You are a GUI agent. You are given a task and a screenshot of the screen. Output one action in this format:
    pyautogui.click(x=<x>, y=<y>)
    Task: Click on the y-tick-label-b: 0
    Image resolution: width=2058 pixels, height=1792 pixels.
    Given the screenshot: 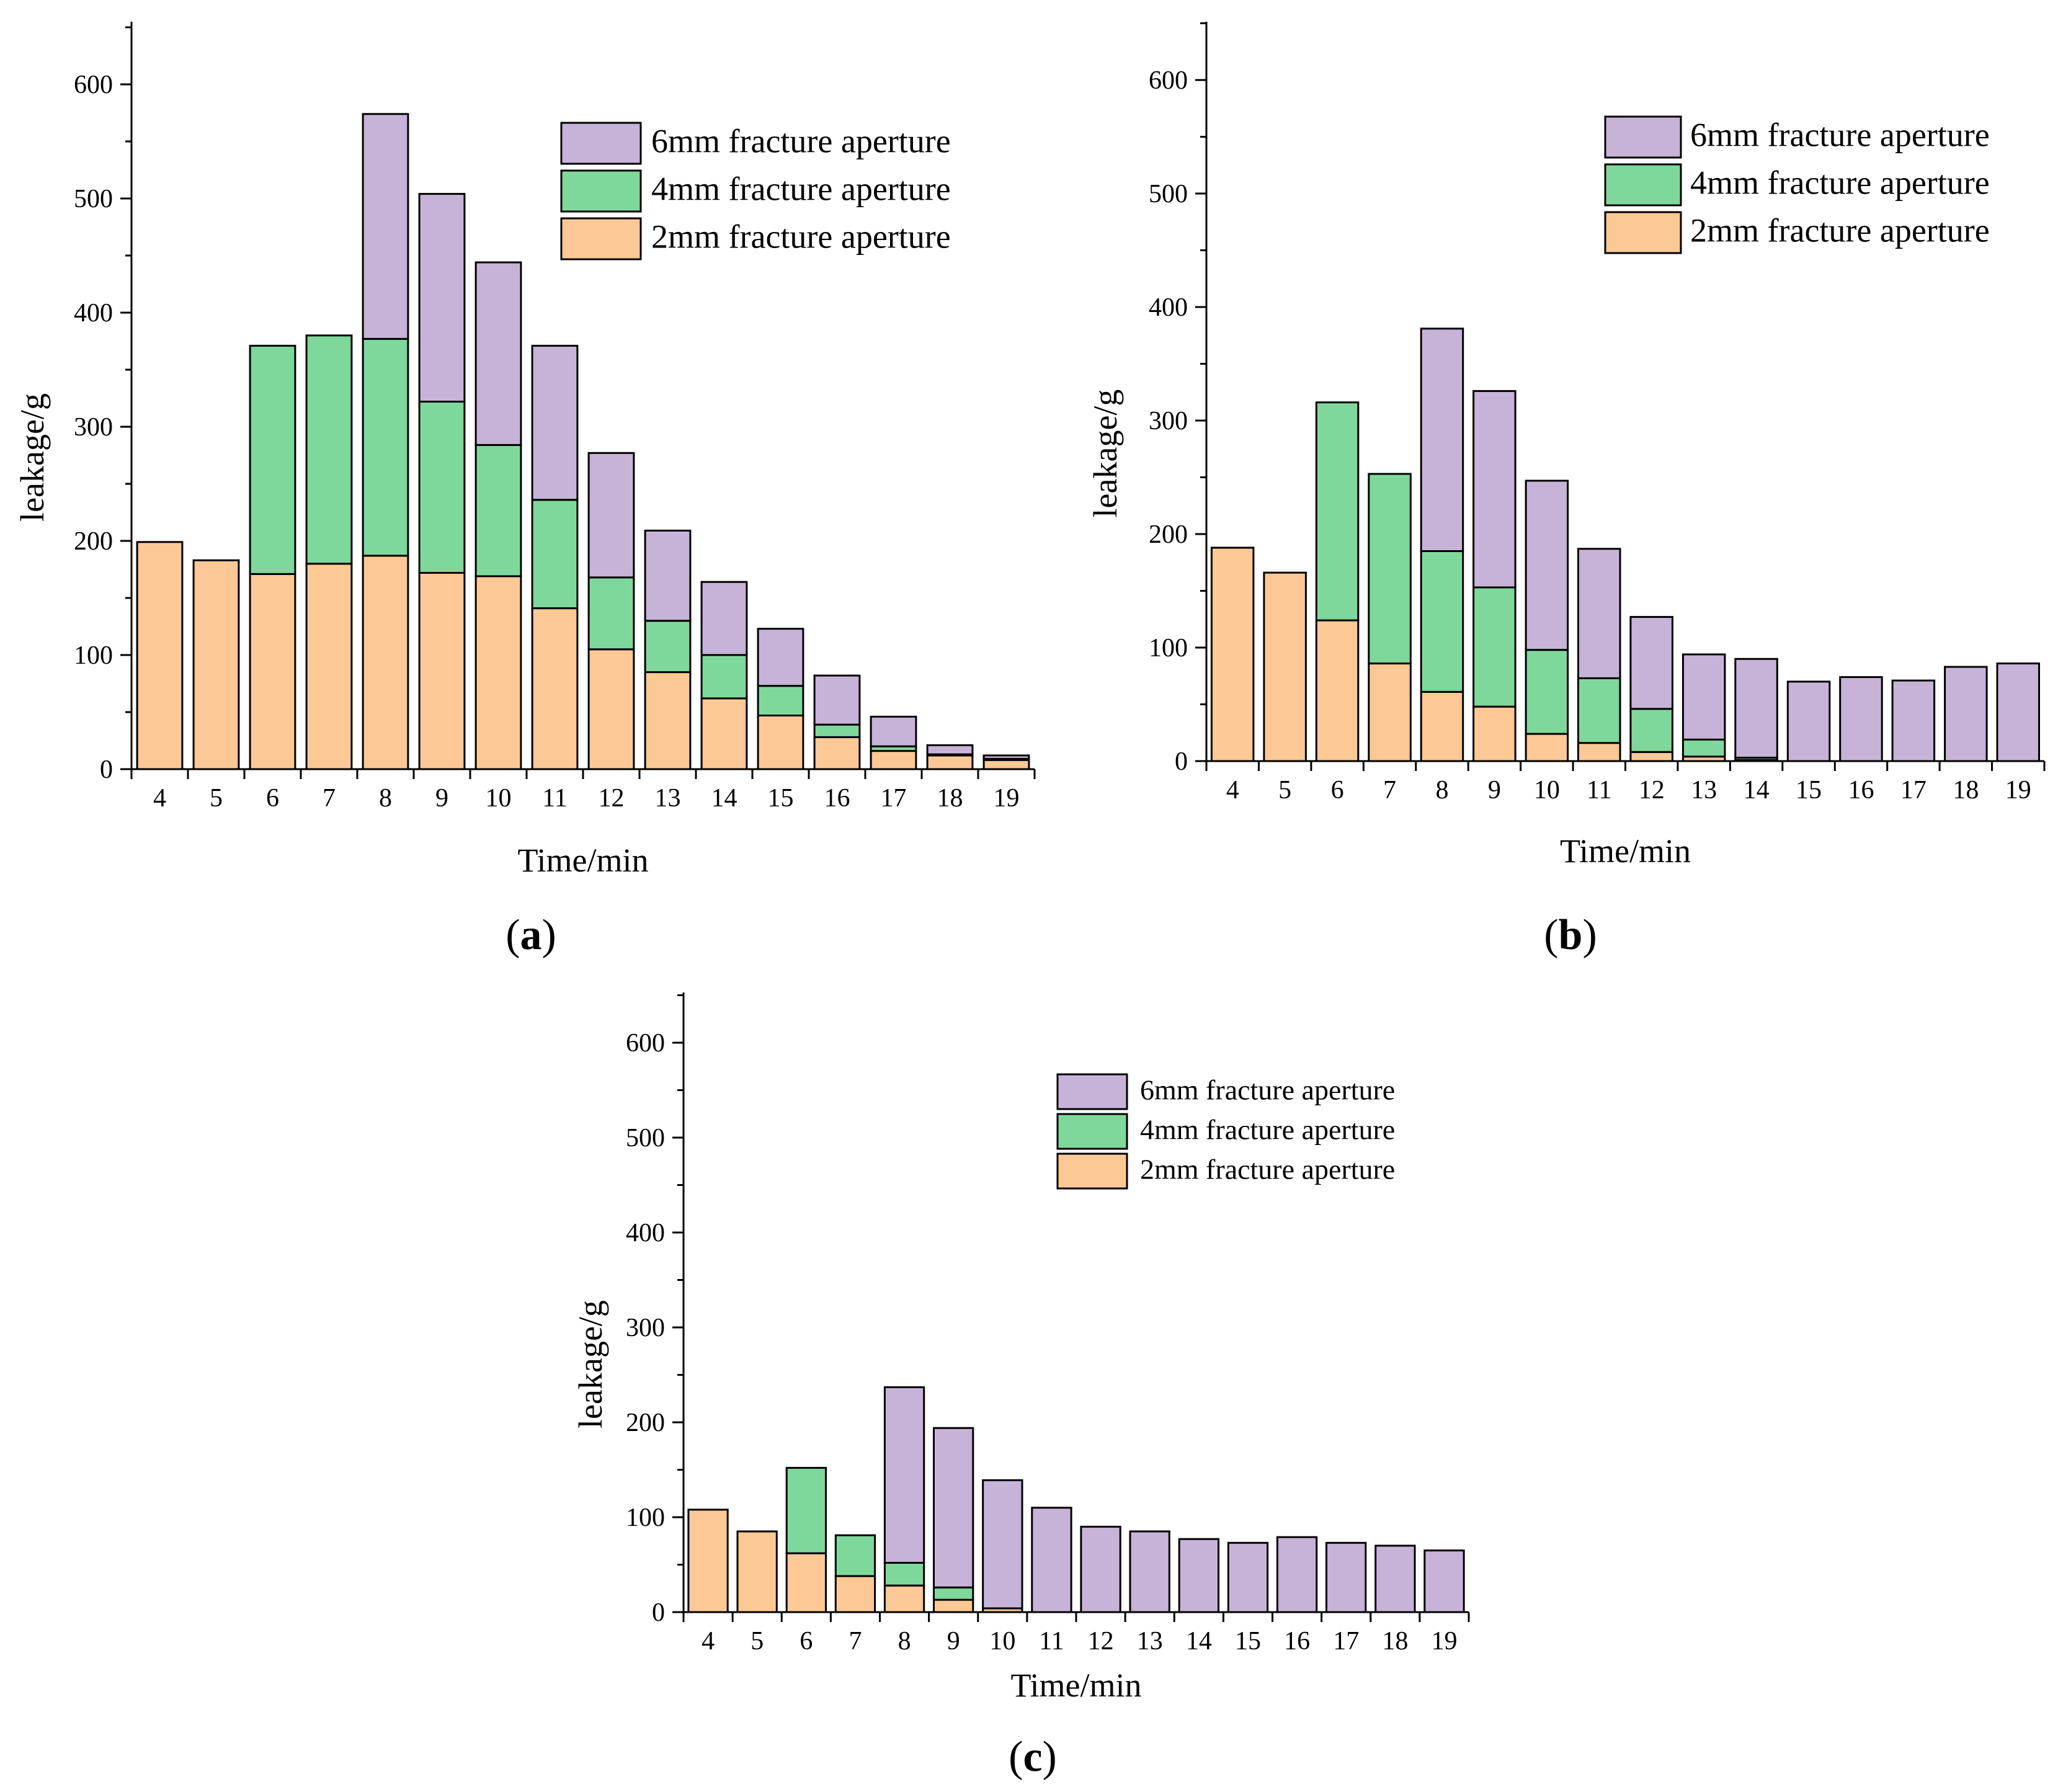 What is the action you would take?
    pyautogui.click(x=1181, y=761)
    